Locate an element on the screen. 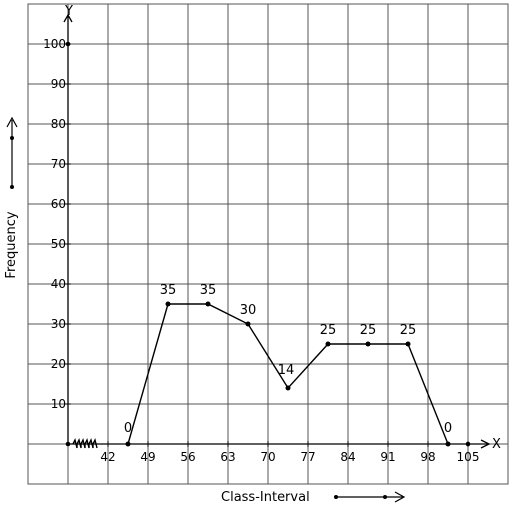  x-tick-label: 84 is located at coordinates (347, 457).